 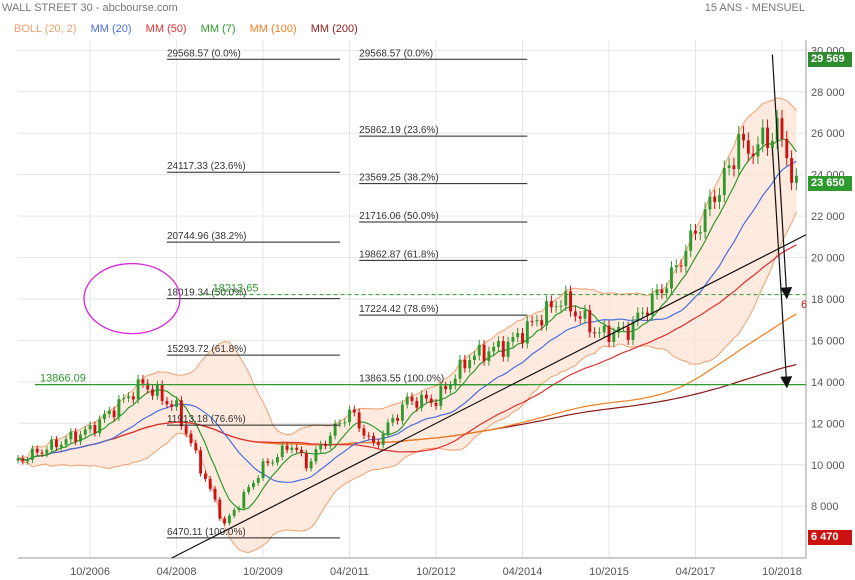 What do you see at coordinates (828, 93) in the screenshot?
I see `y-tick-label: 28 000` at bounding box center [828, 93].